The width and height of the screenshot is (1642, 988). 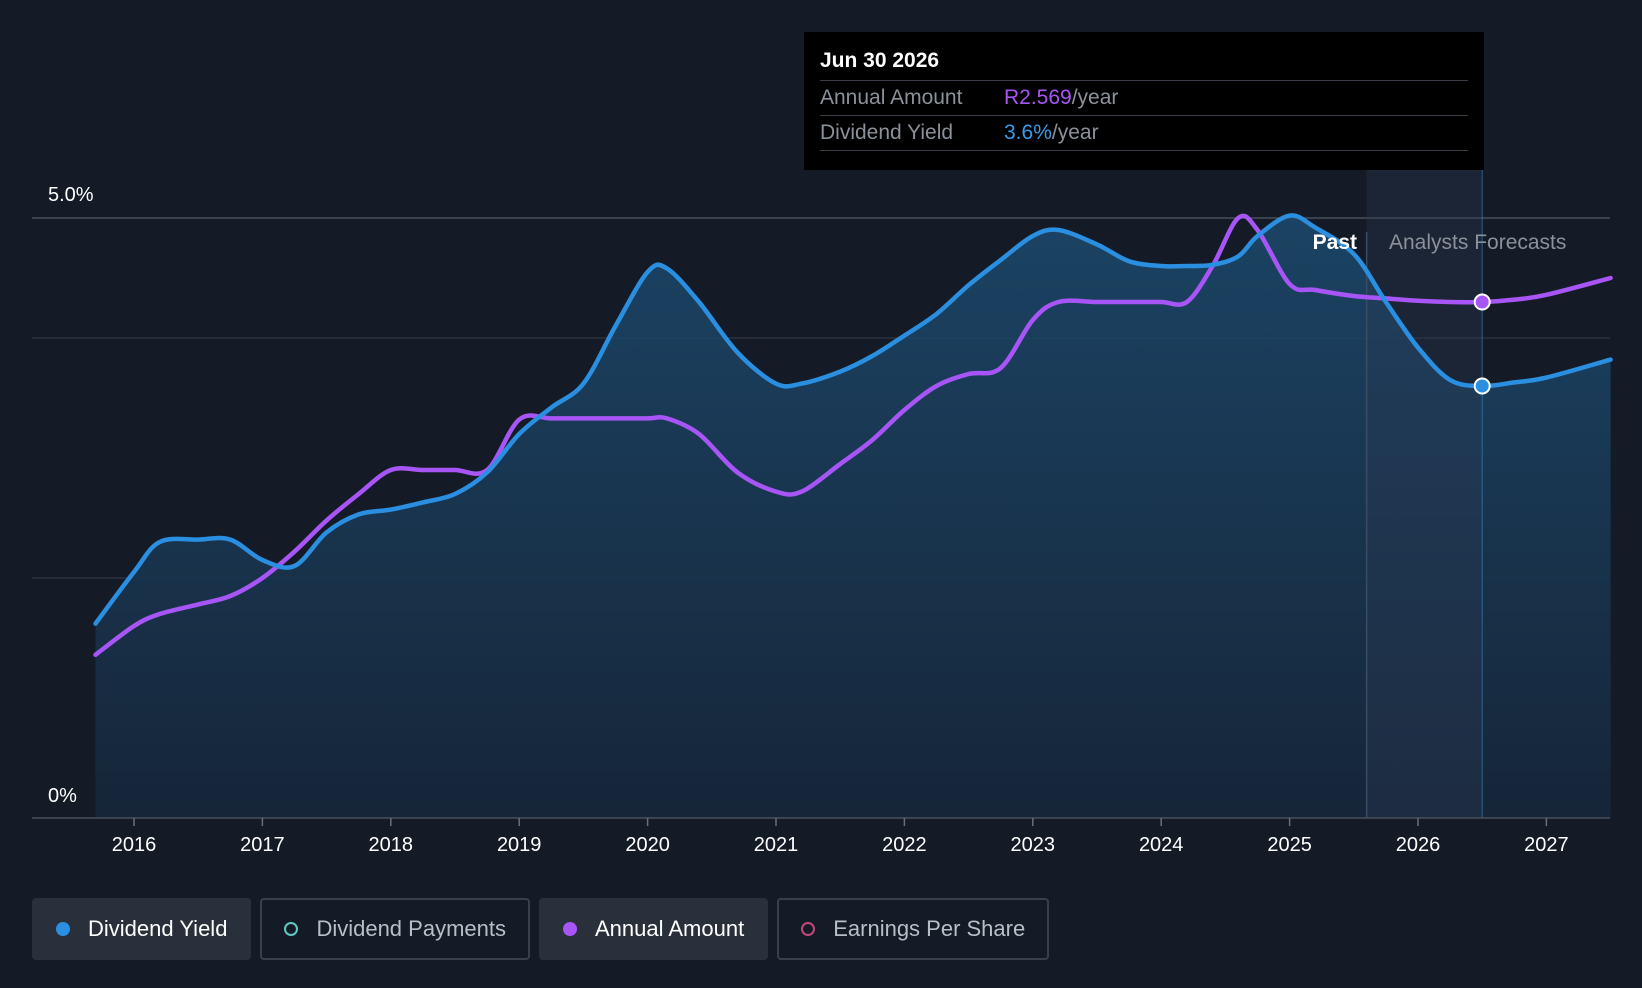 What do you see at coordinates (1477, 242) in the screenshot?
I see `forecast-label: Analysts Forecasts` at bounding box center [1477, 242].